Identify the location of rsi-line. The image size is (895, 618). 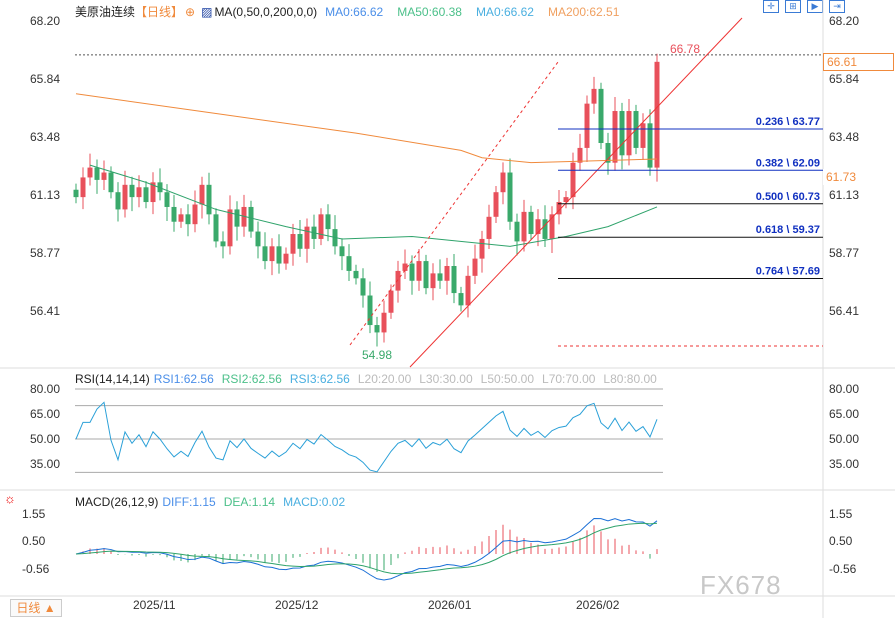
(366, 437).